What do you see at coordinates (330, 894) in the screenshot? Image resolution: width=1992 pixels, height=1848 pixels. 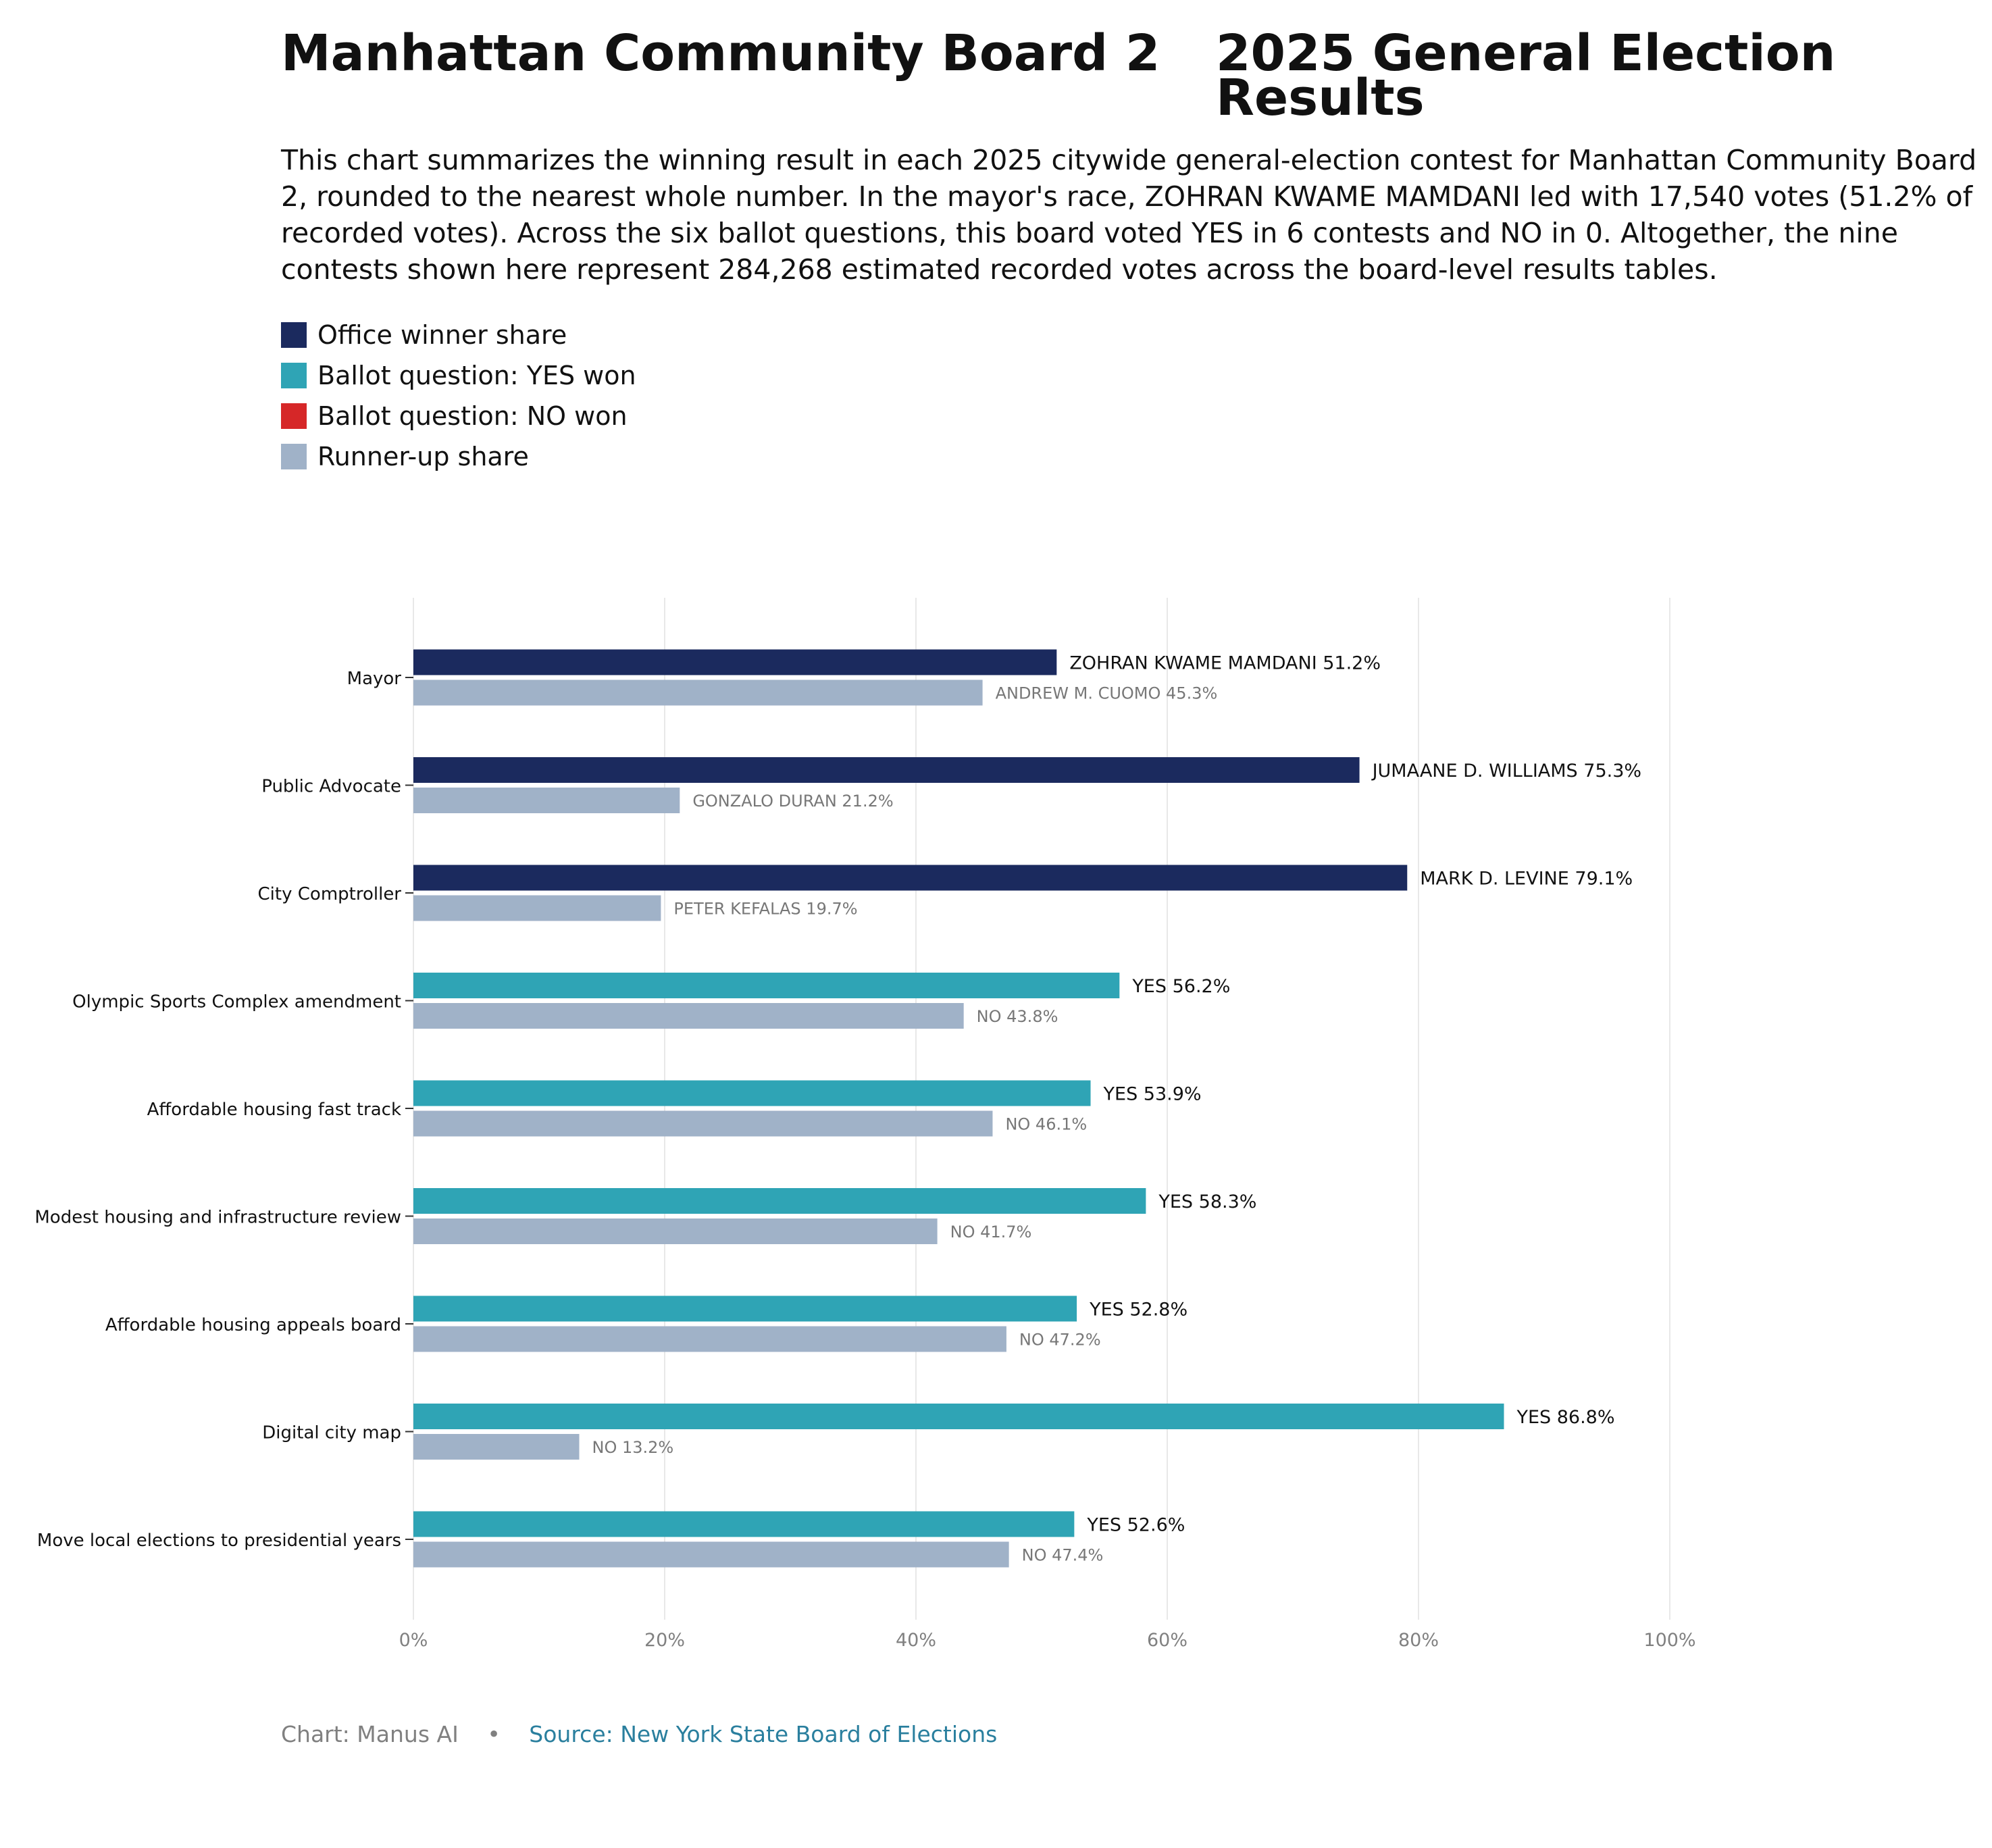 I see `category-label: City Comptroller` at bounding box center [330, 894].